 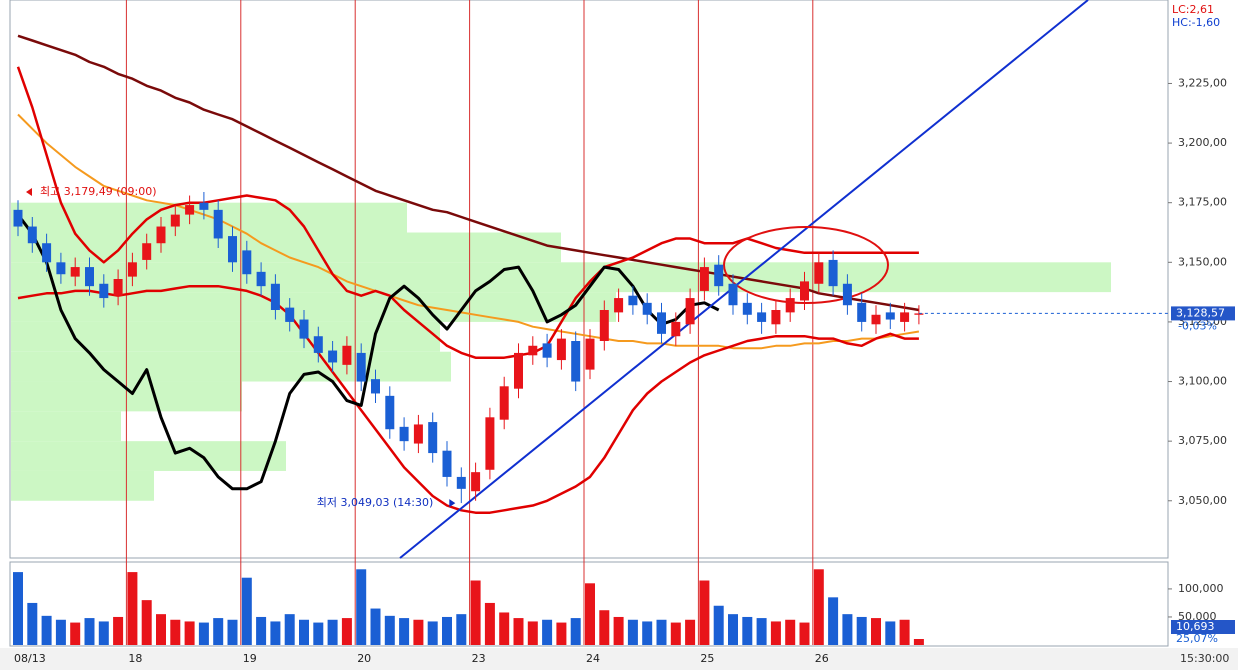 I want to click on low-annotation: 최저 3,049,03 (14:30), so click(x=375, y=502).